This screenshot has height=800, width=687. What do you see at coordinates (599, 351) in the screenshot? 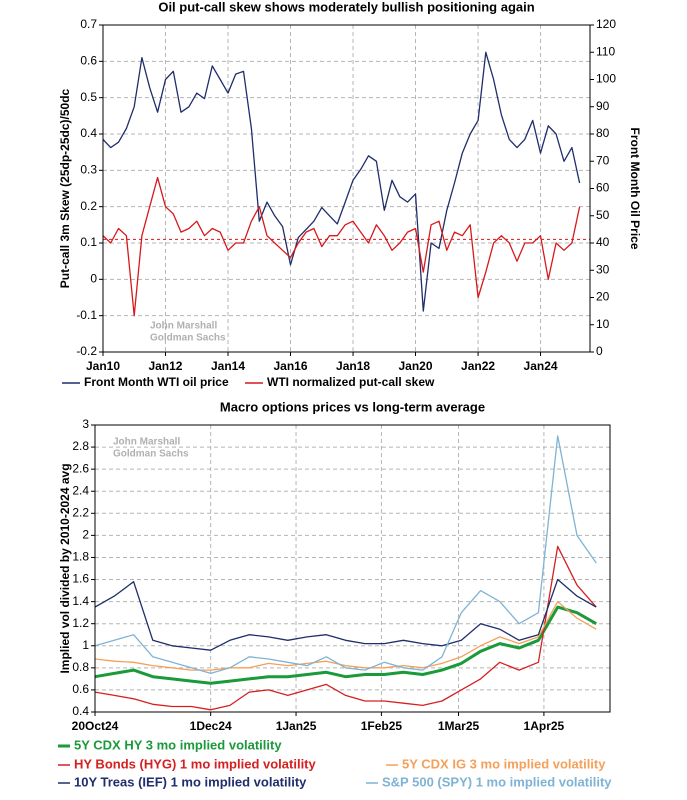
I see `y2-tick-label: 0` at bounding box center [599, 351].